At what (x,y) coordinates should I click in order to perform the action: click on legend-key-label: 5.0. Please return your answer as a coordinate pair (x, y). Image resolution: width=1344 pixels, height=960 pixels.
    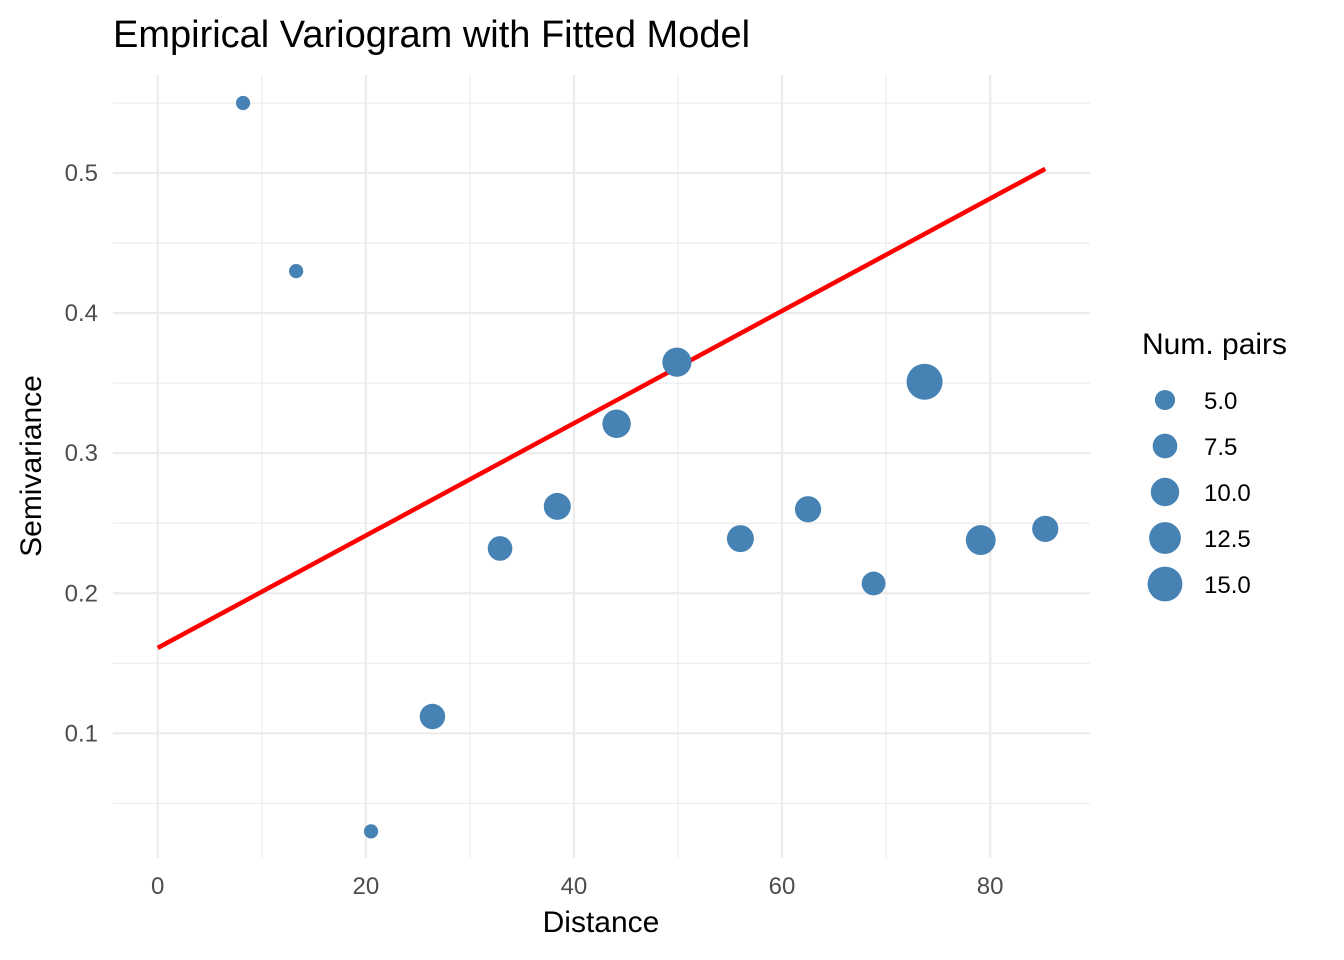
    Looking at the image, I should click on (1220, 401).